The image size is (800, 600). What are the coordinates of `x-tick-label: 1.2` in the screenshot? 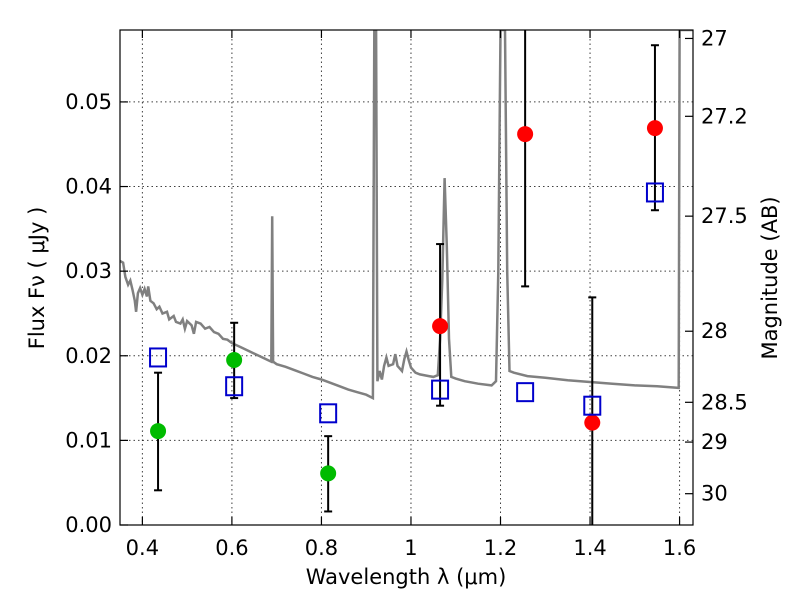 It's located at (500, 548).